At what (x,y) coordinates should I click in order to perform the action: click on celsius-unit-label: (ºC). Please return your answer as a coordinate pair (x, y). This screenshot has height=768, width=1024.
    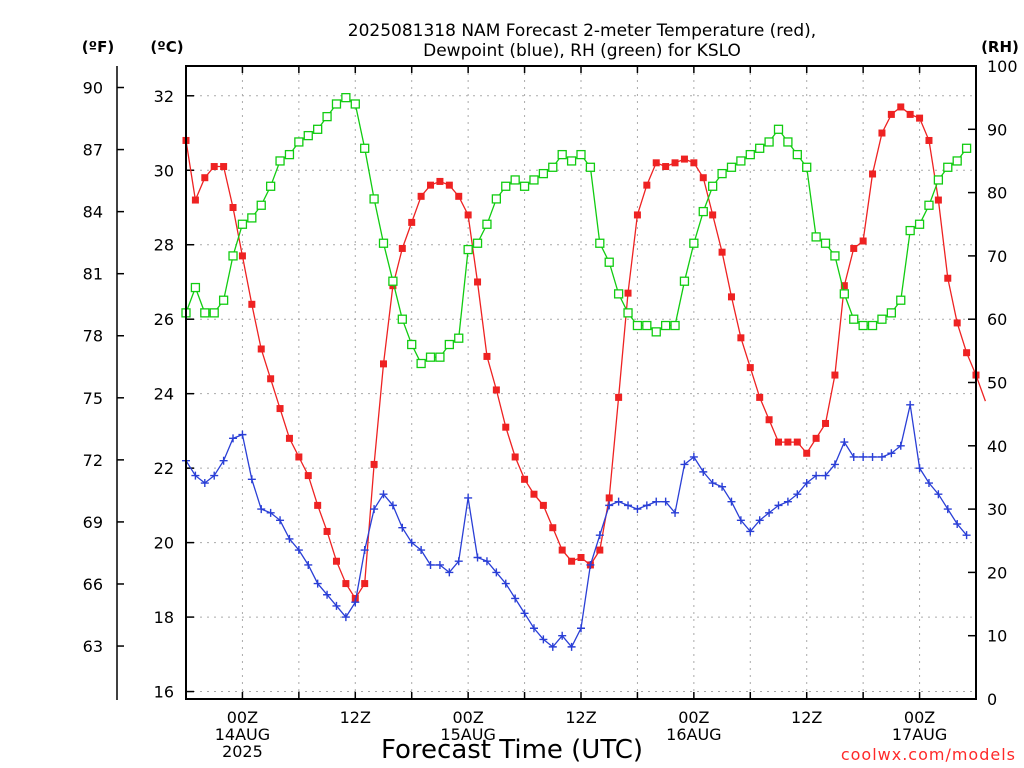
    Looking at the image, I should click on (166, 47).